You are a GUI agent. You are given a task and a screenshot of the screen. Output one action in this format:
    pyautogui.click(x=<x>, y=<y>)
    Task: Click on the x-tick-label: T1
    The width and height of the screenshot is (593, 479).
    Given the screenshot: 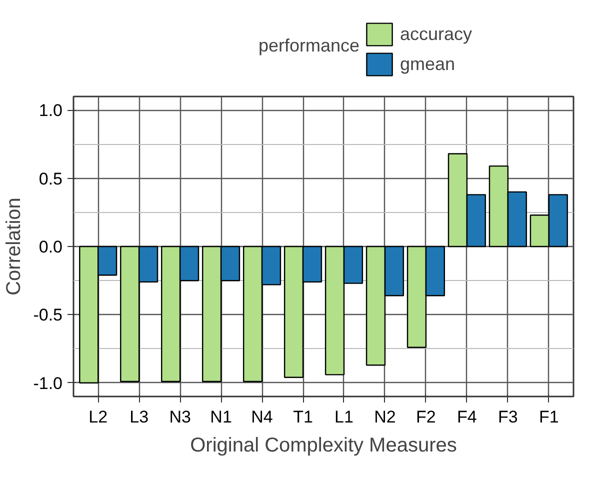 What is the action you would take?
    pyautogui.click(x=303, y=417)
    